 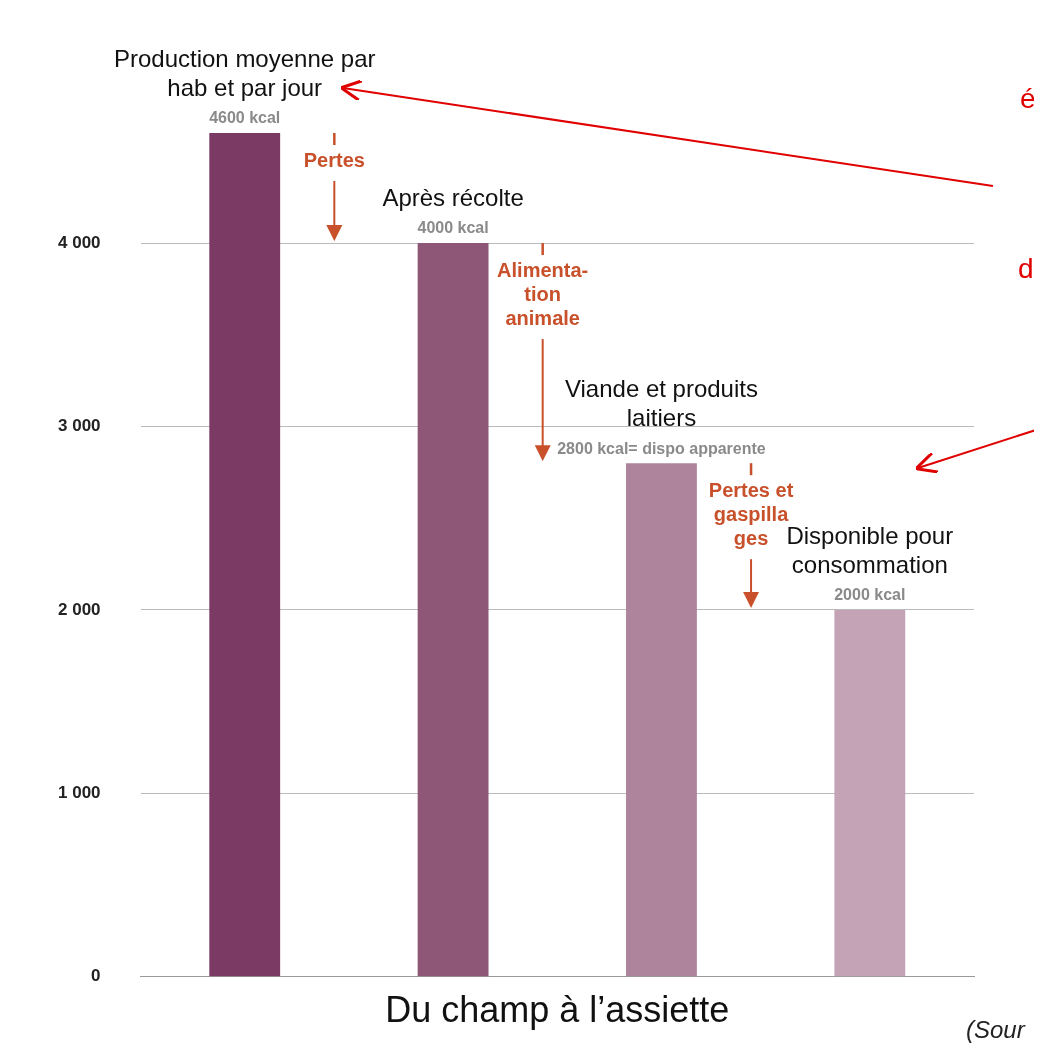 What do you see at coordinates (79, 242) in the screenshot?
I see `y-tick-label: 4 000` at bounding box center [79, 242].